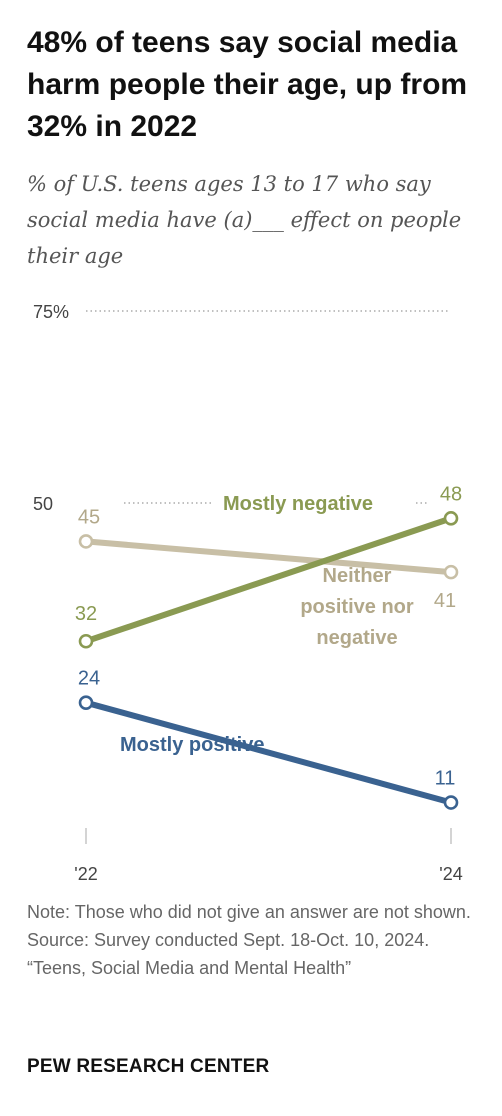  Describe the element at coordinates (268, 557) in the screenshot. I see `series-line-neither-positive-nor-negative` at that location.